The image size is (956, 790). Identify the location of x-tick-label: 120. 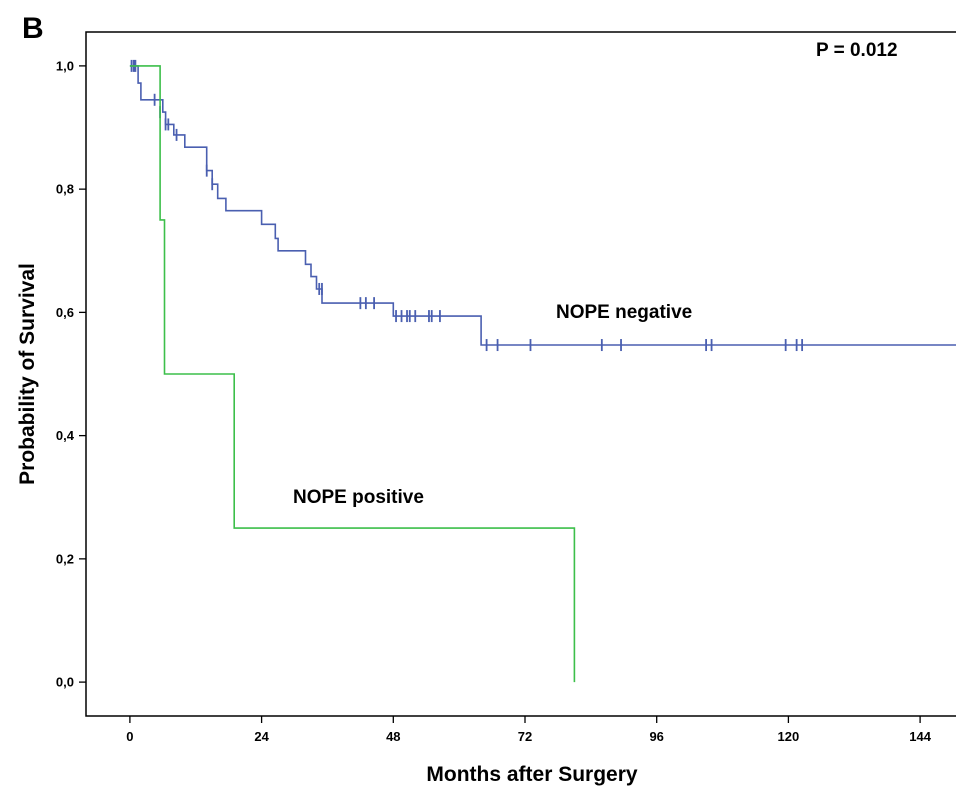
(789, 736).